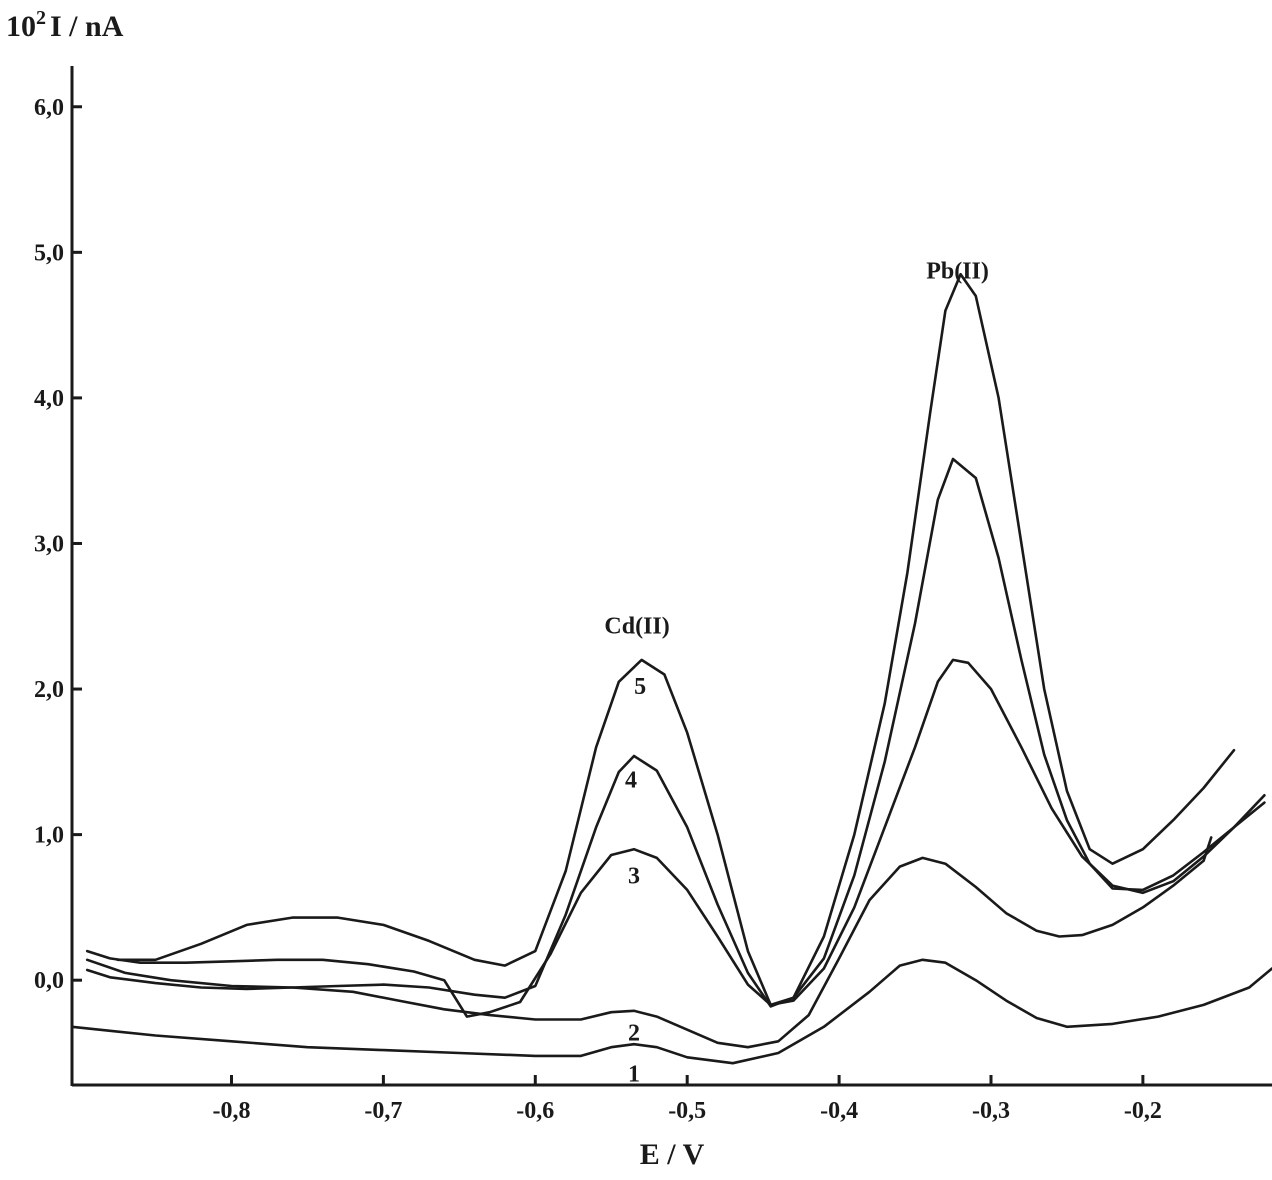  What do you see at coordinates (672, 1154) in the screenshot?
I see `x-axis-title: E / V` at bounding box center [672, 1154].